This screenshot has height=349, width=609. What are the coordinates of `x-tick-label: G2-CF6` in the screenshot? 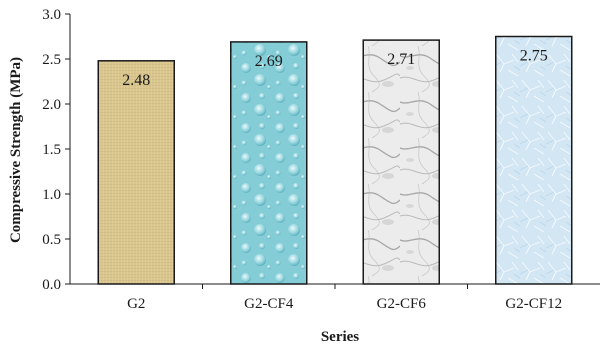 It's located at (402, 304).